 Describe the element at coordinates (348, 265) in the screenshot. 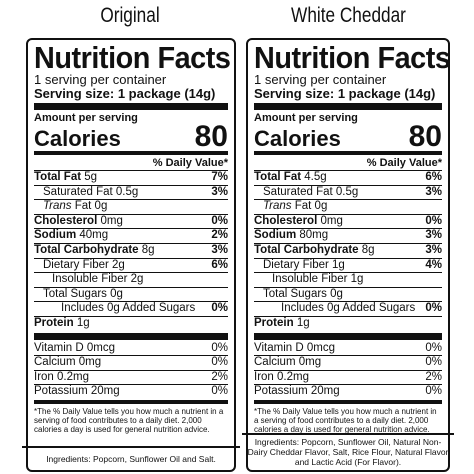

I see `nutrient-row: Dietary Fiber 1g 4%` at that location.